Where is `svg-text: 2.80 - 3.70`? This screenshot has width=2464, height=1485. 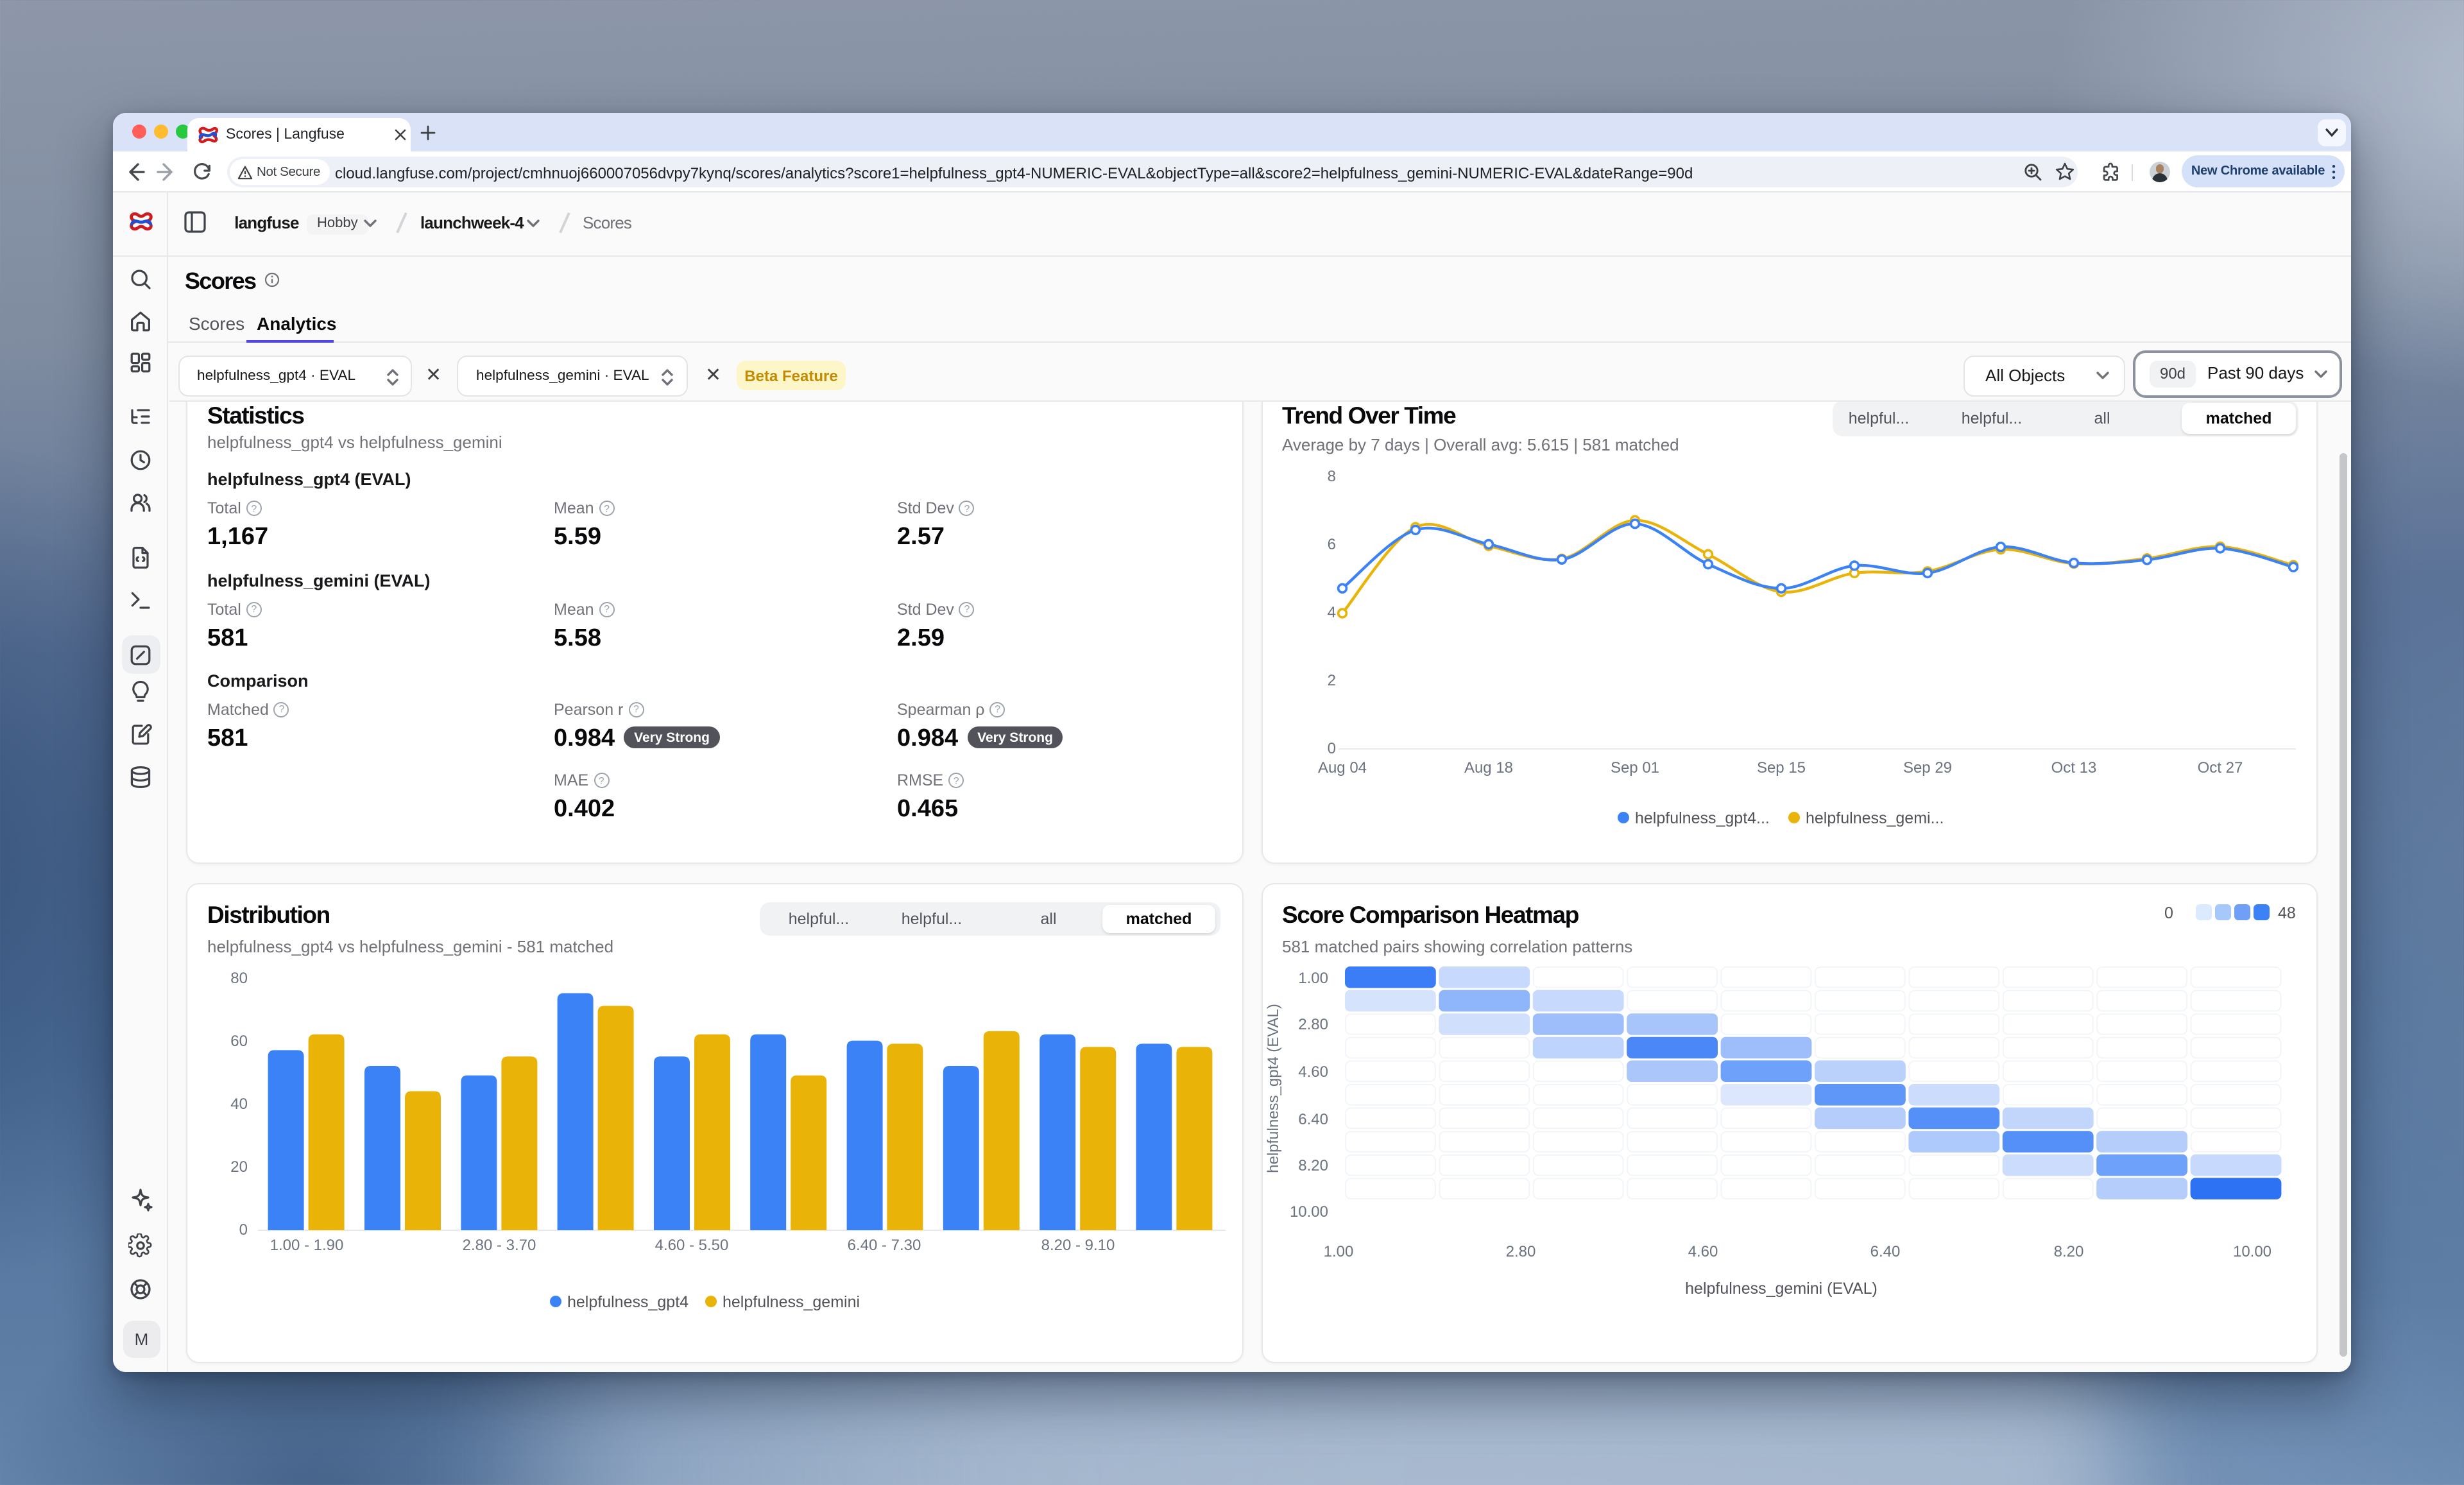 svg-text: 2.80 - 3.70 is located at coordinates (500, 1245).